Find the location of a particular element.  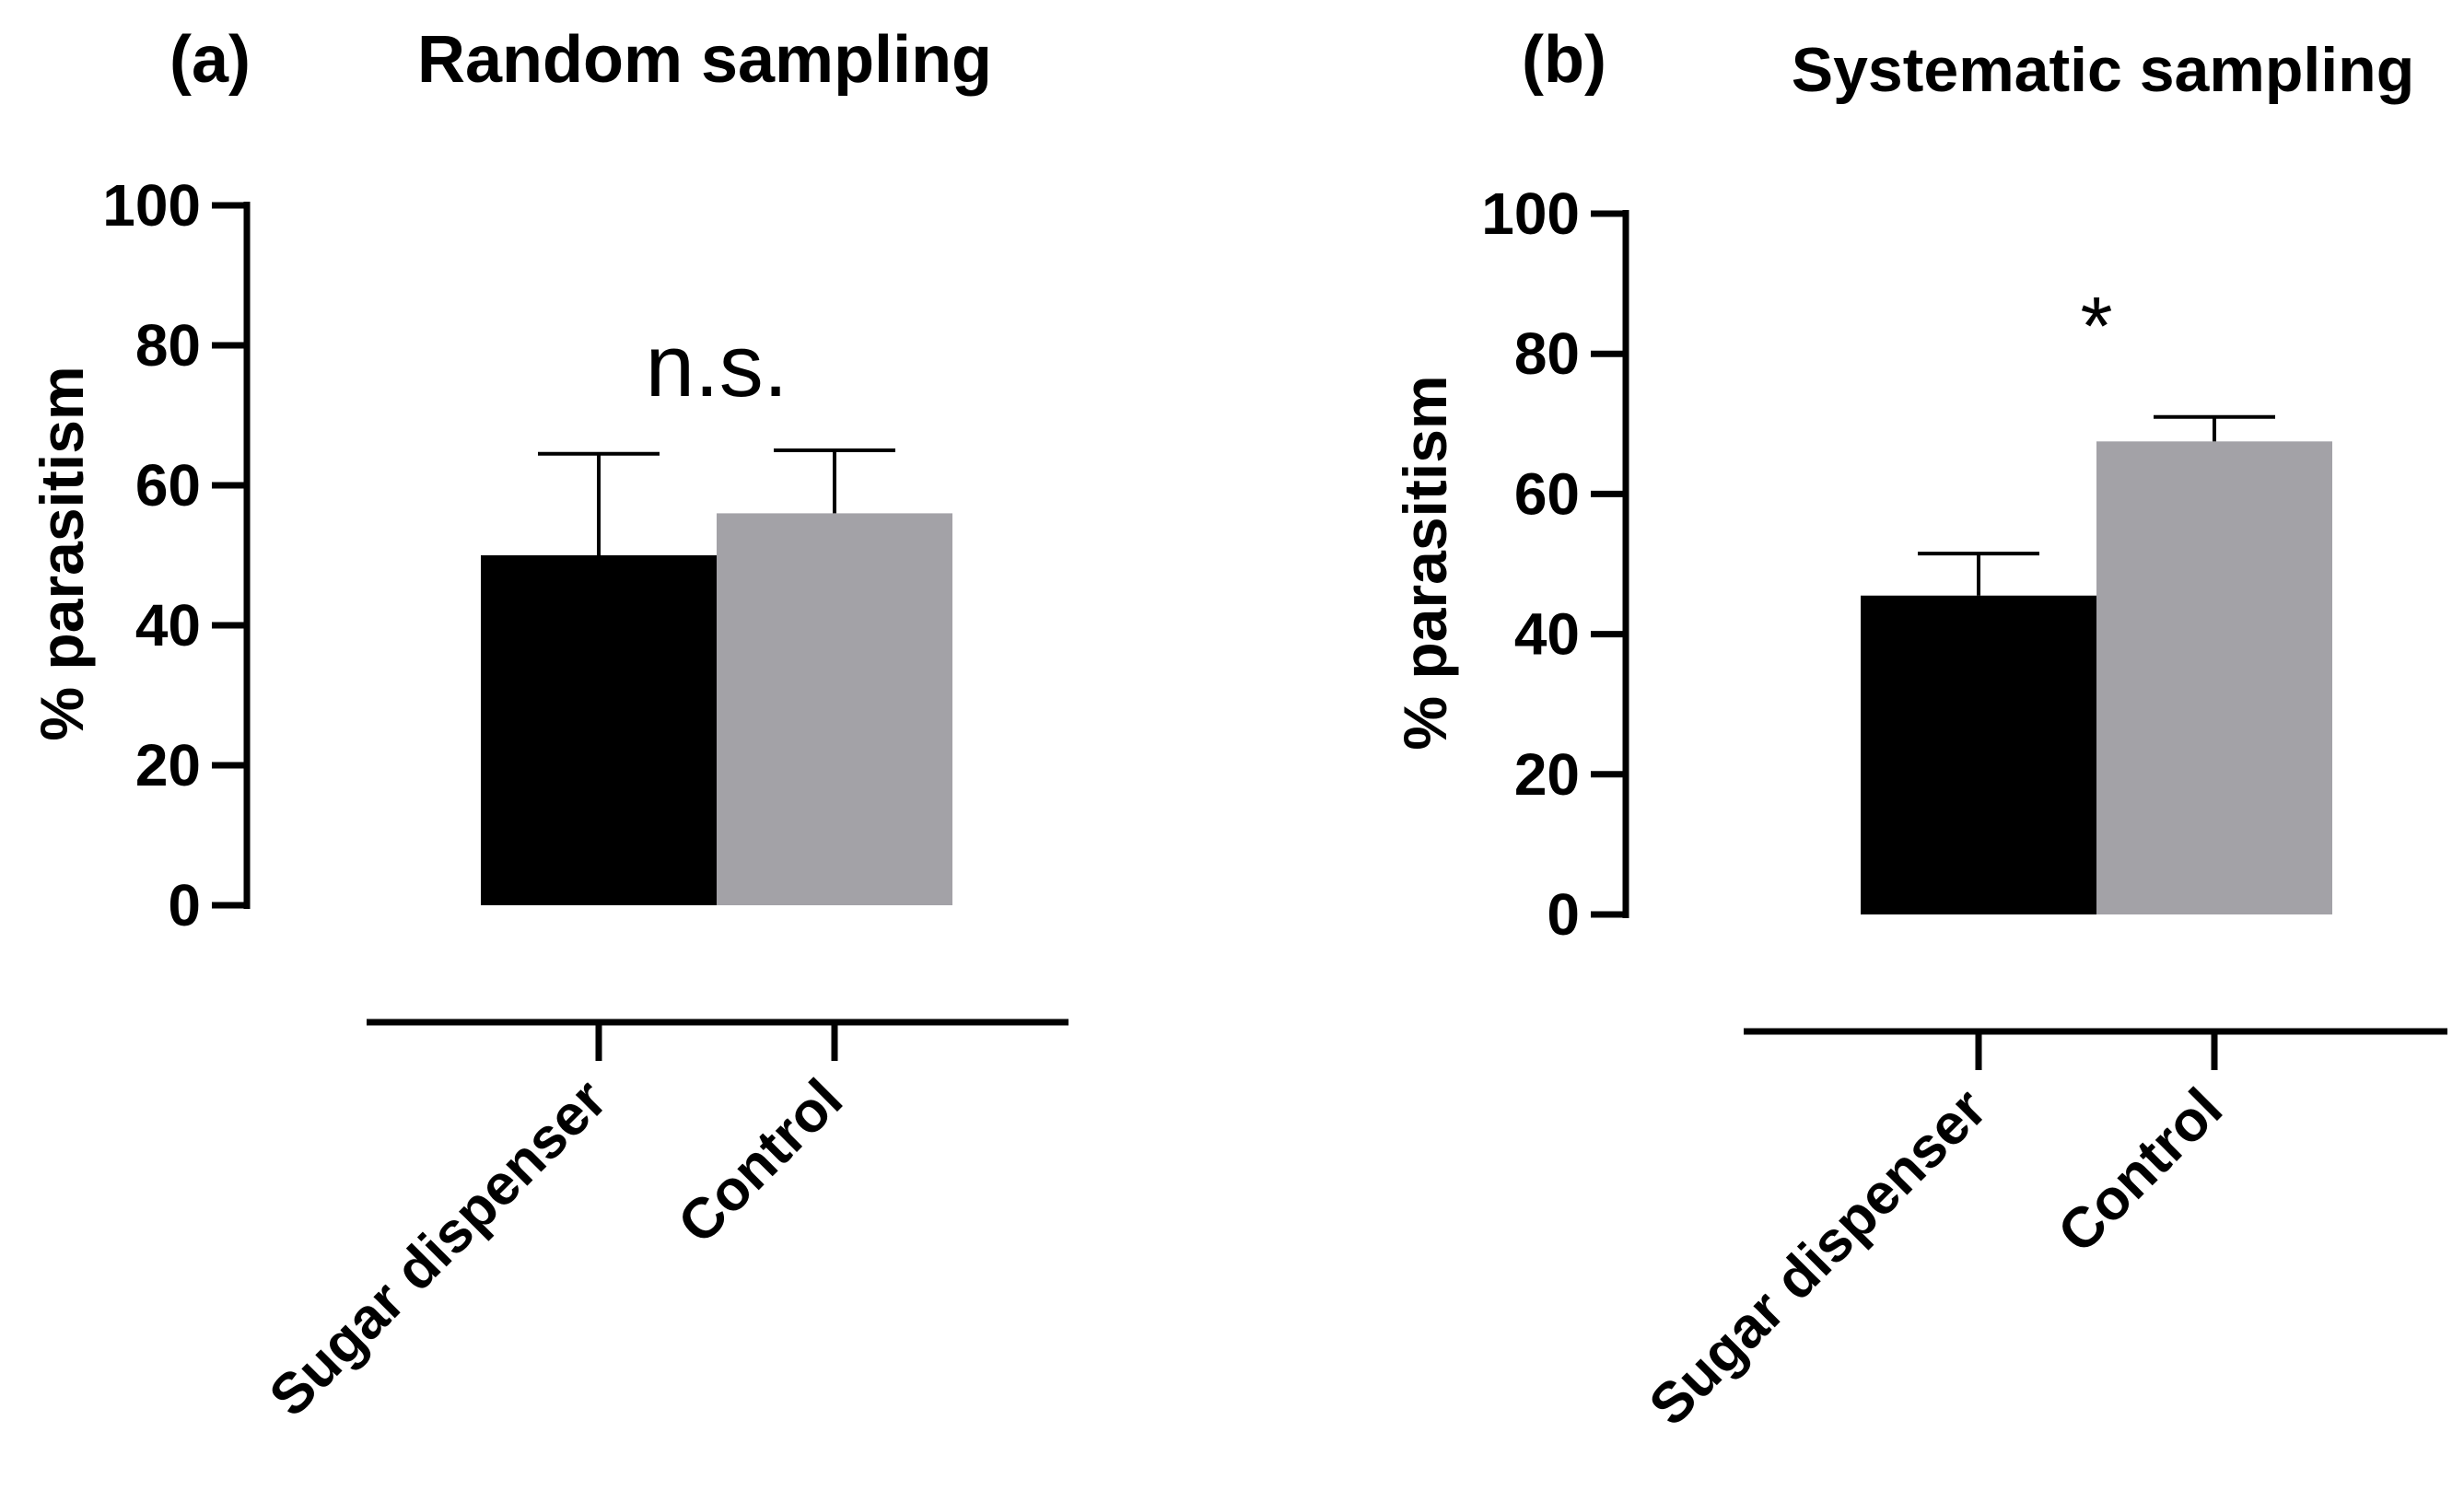

panel-b-y-tick-label-20: 20 is located at coordinates (1547, 774).